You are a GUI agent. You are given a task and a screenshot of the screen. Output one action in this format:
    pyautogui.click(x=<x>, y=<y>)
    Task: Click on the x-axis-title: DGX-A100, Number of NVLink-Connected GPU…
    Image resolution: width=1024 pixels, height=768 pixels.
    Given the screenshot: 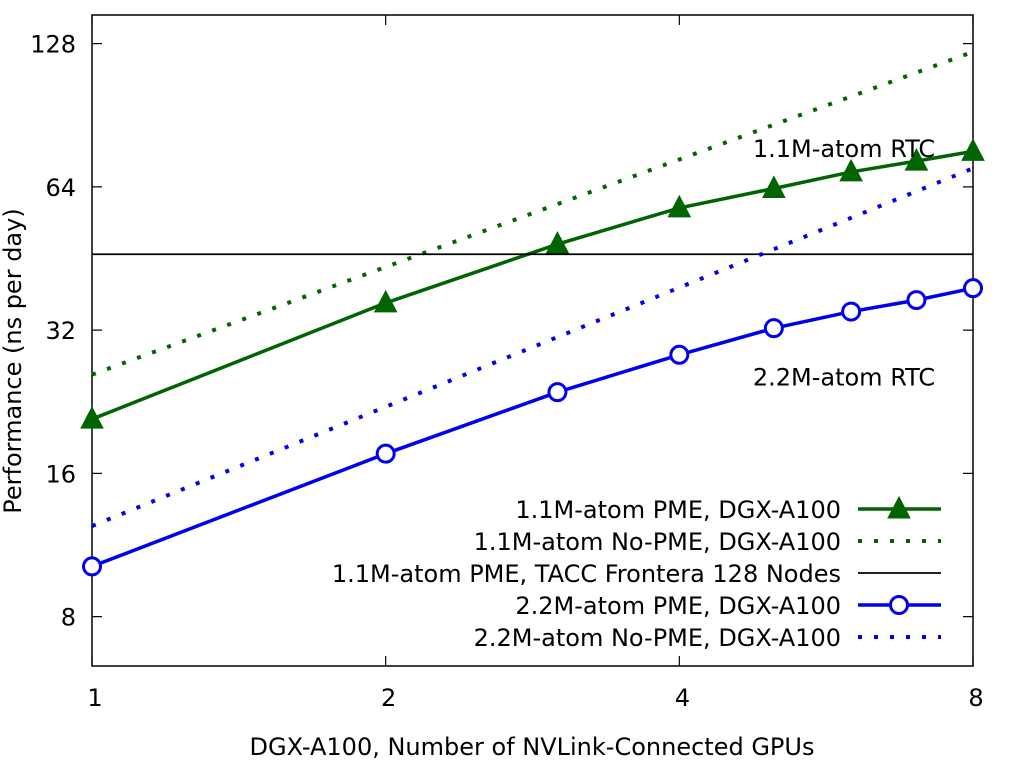 What is the action you would take?
    pyautogui.click(x=532, y=747)
    